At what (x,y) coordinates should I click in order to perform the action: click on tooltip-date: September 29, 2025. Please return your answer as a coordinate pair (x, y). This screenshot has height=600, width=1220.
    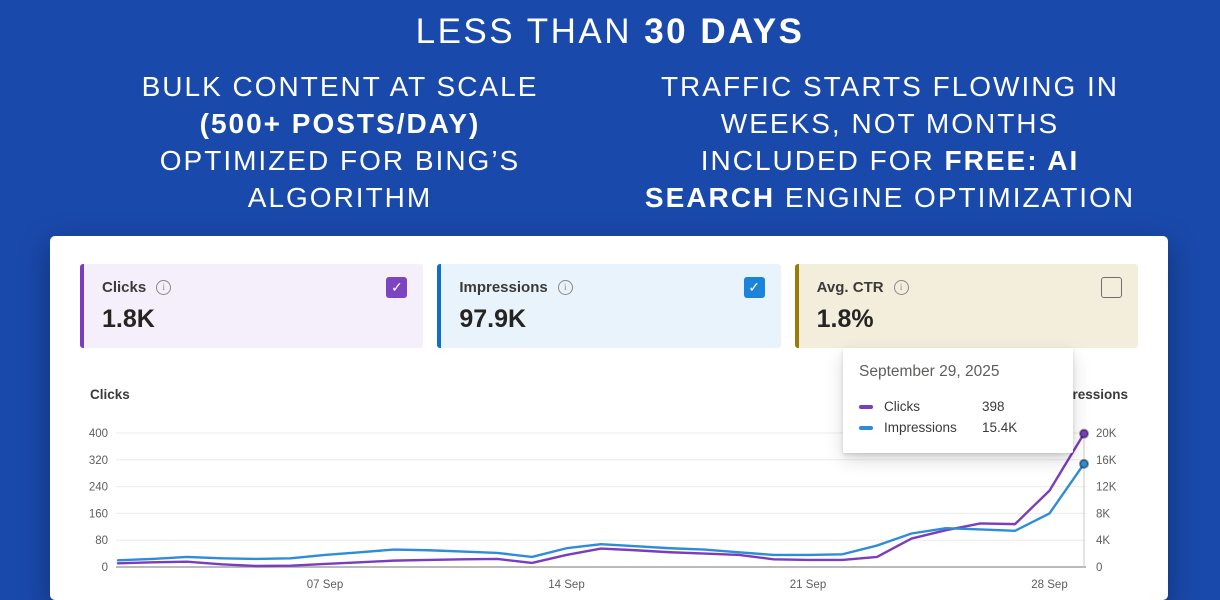
    Looking at the image, I should click on (929, 371).